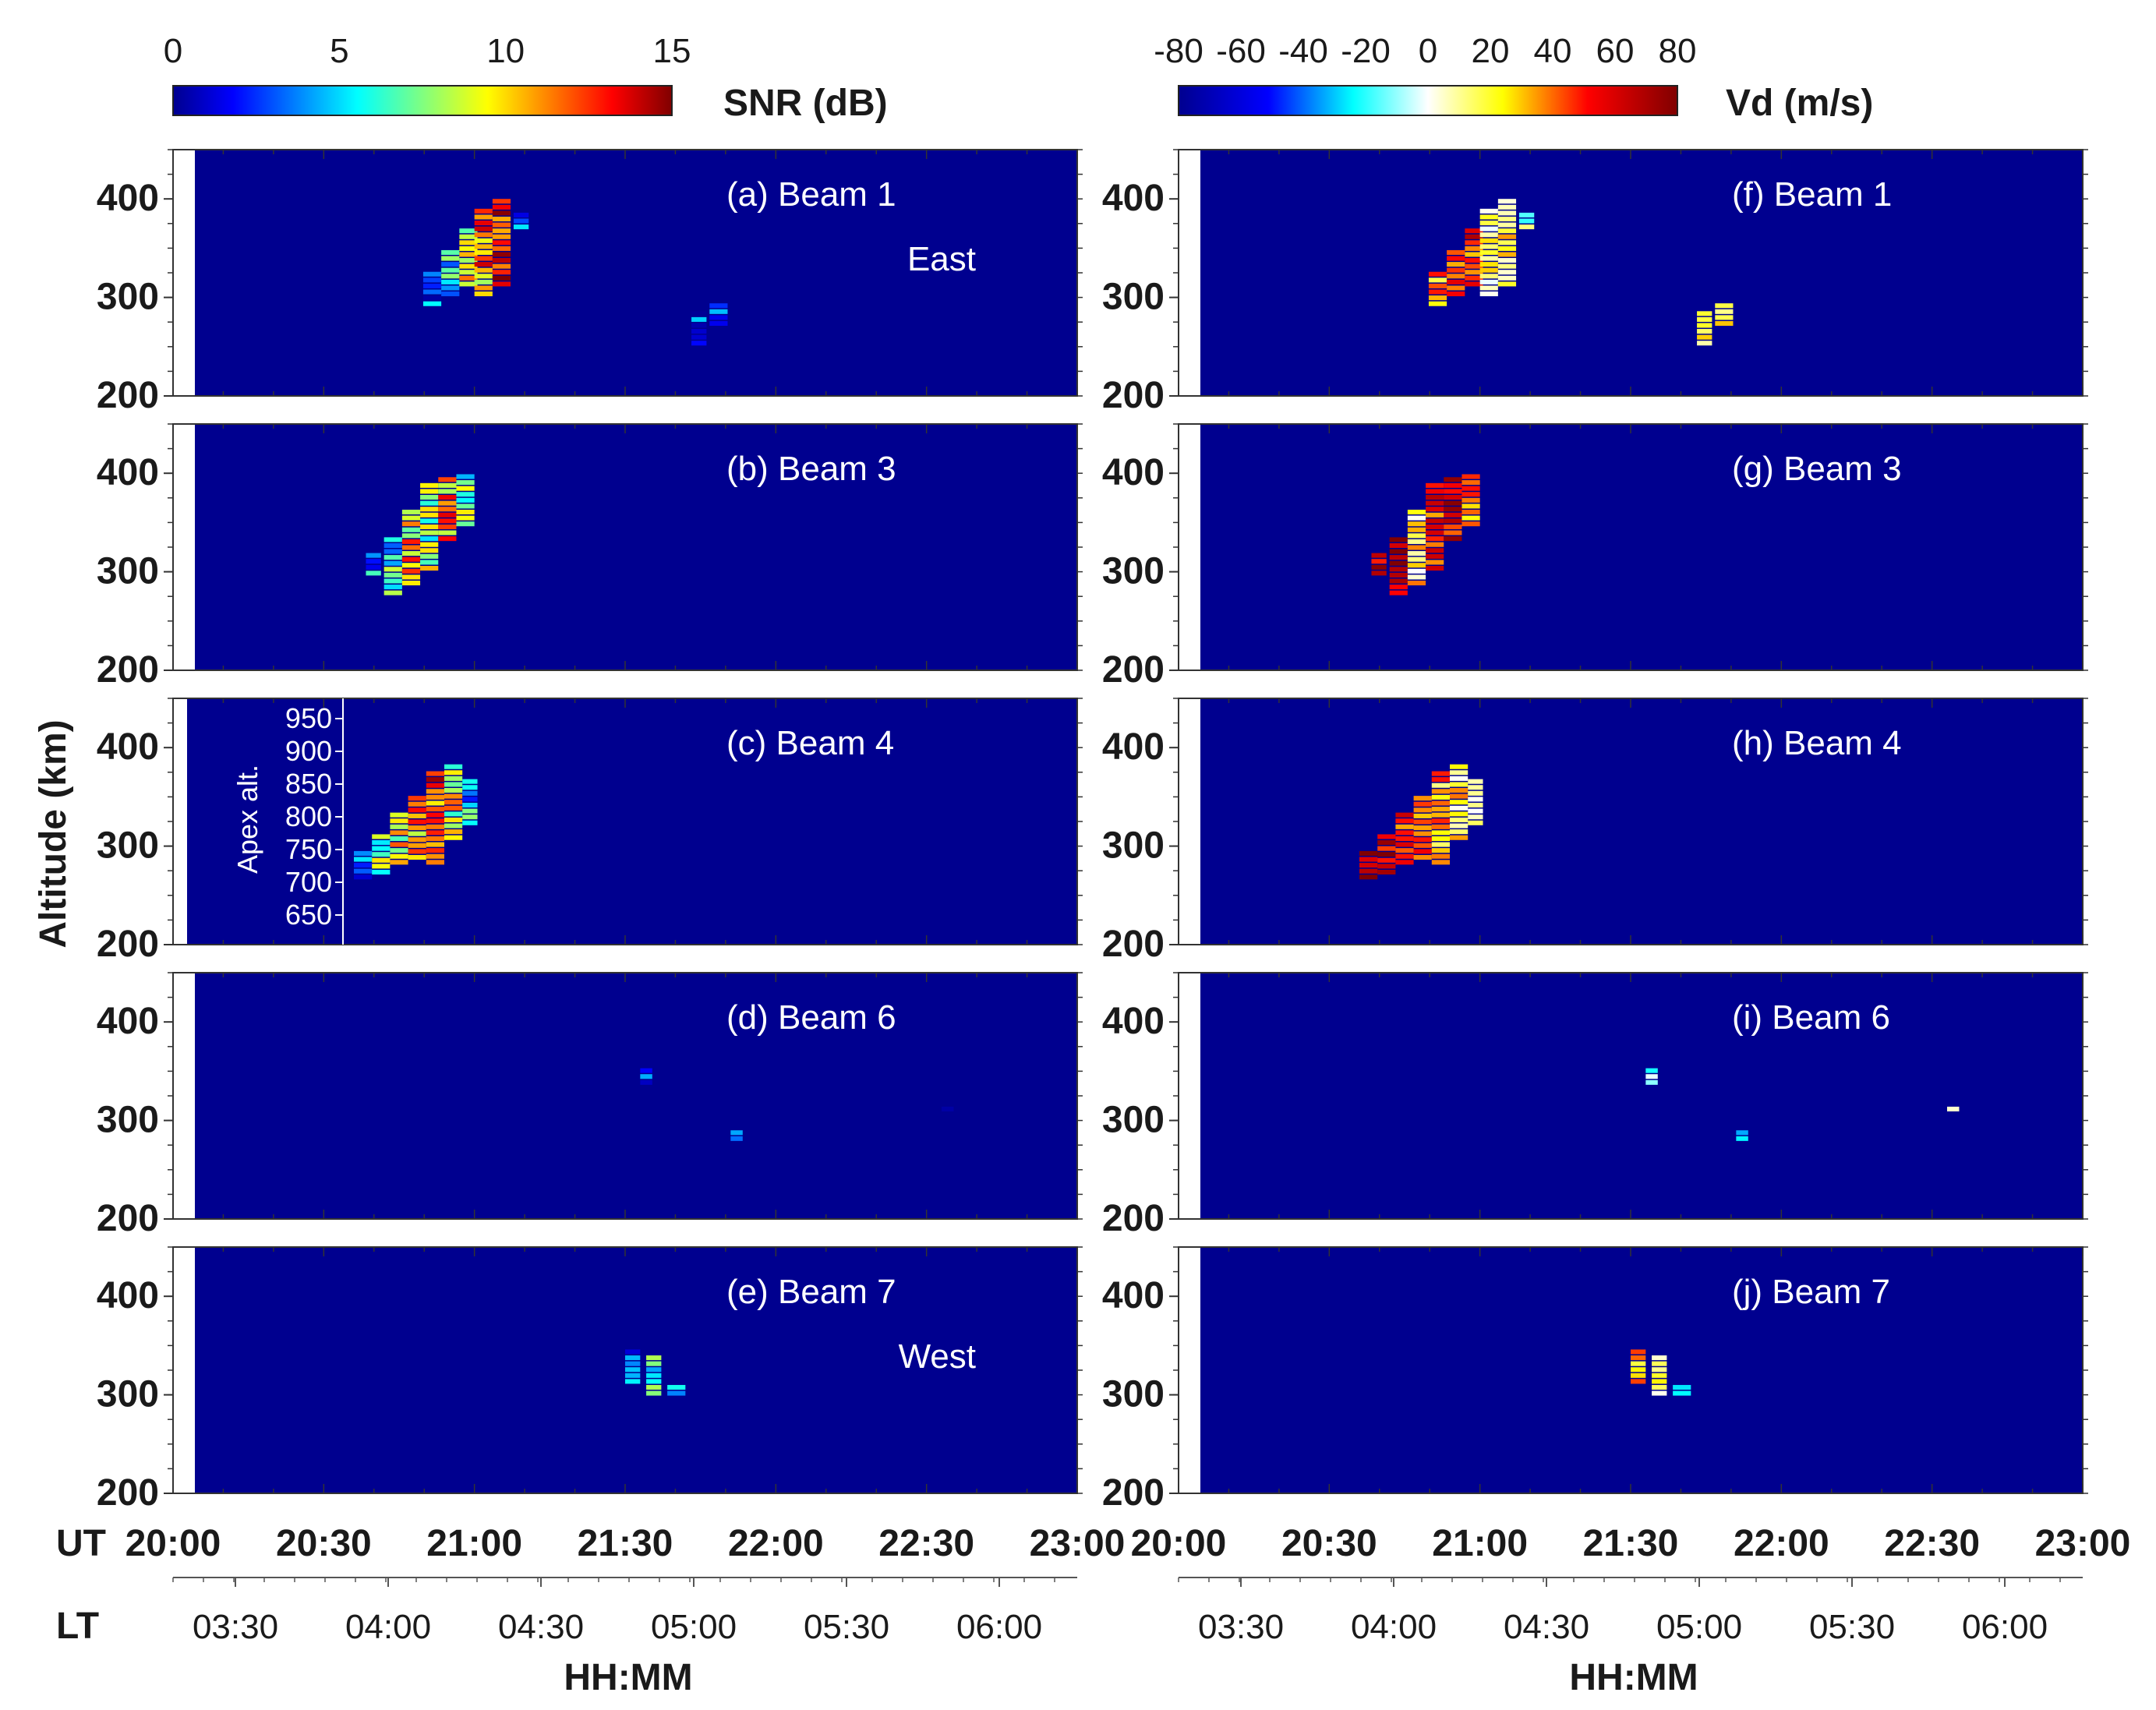  What do you see at coordinates (236, 1627) in the screenshot?
I see `lt-tick-label: 03:30` at bounding box center [236, 1627].